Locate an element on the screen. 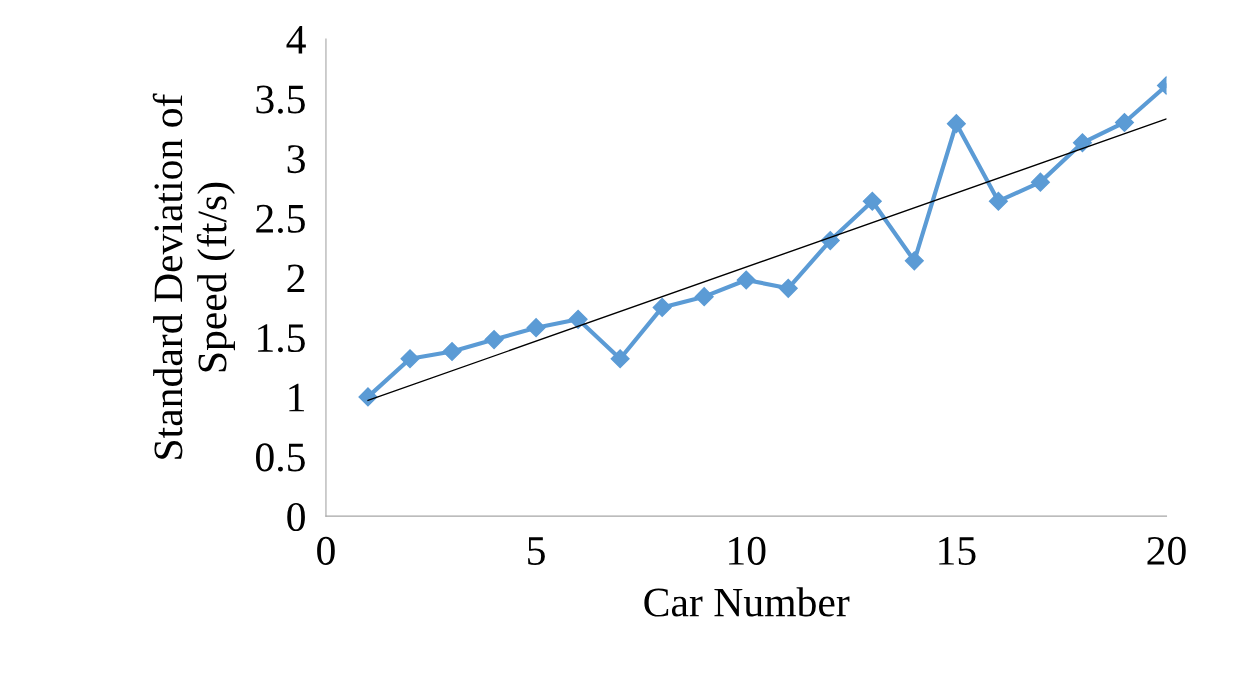  y-tick-label: 3 is located at coordinates (296, 159).